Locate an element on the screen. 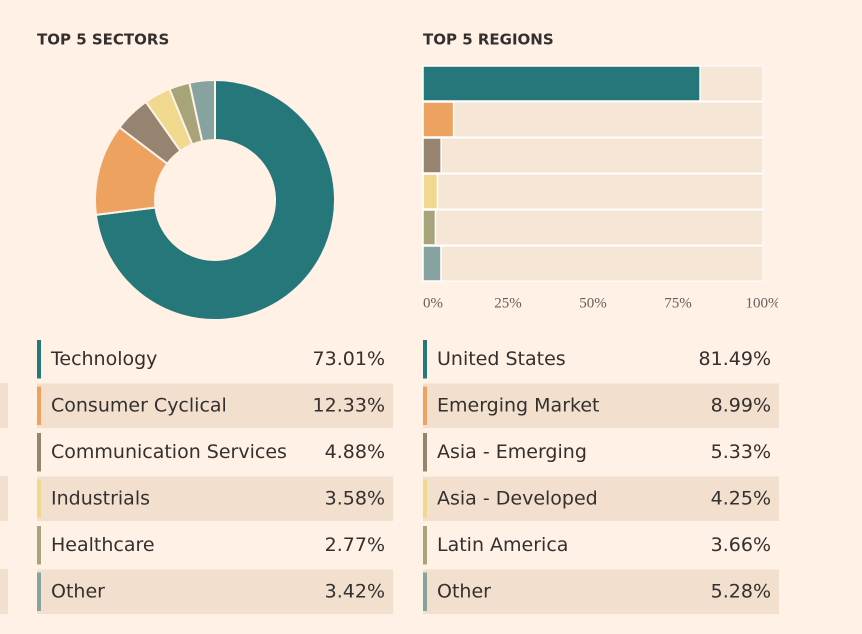 The image size is (862, 634). x-tick-label: 25% is located at coordinates (508, 303).